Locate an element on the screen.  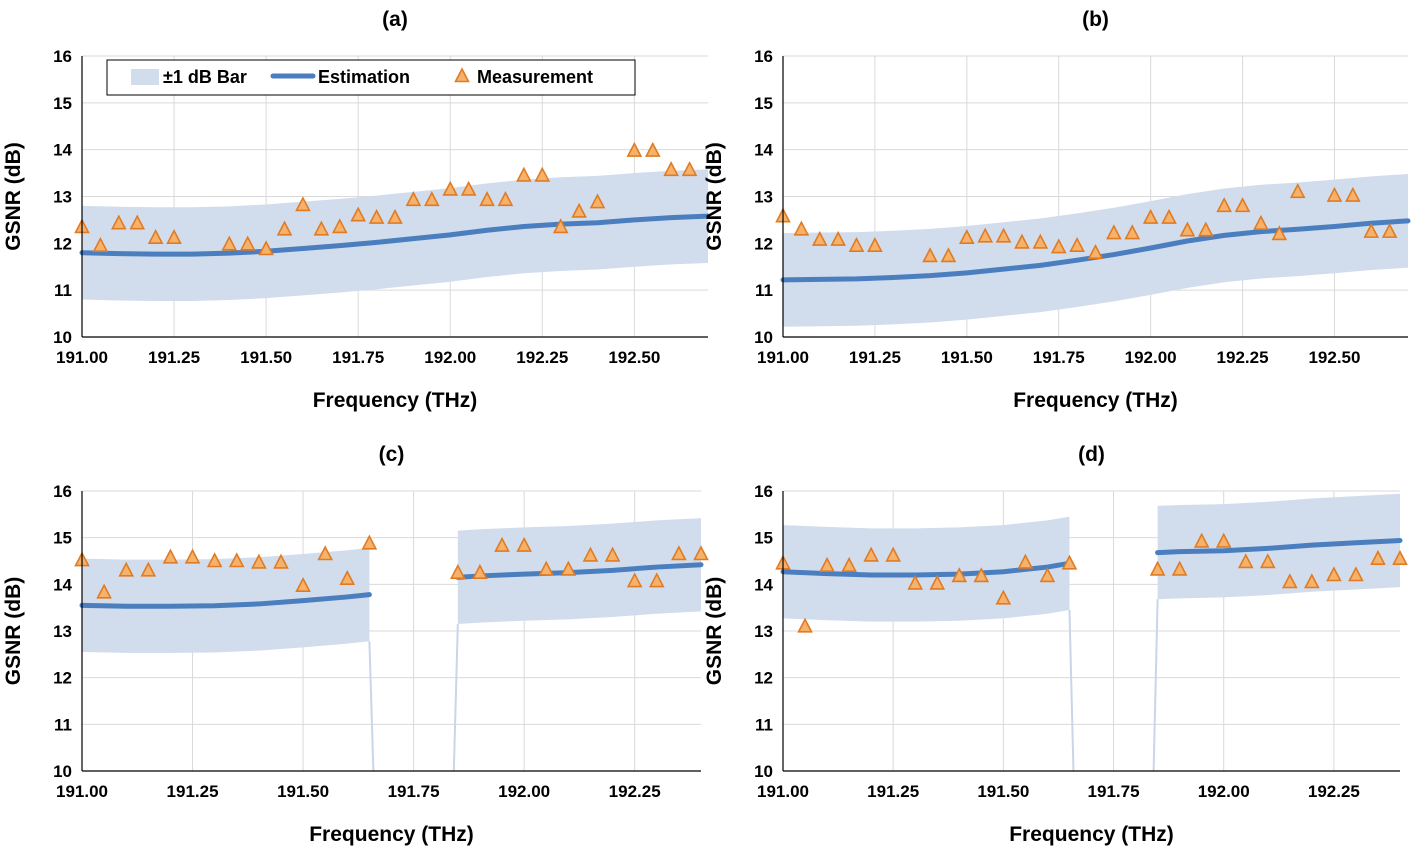
legend-box is located at coordinates (371, 77).